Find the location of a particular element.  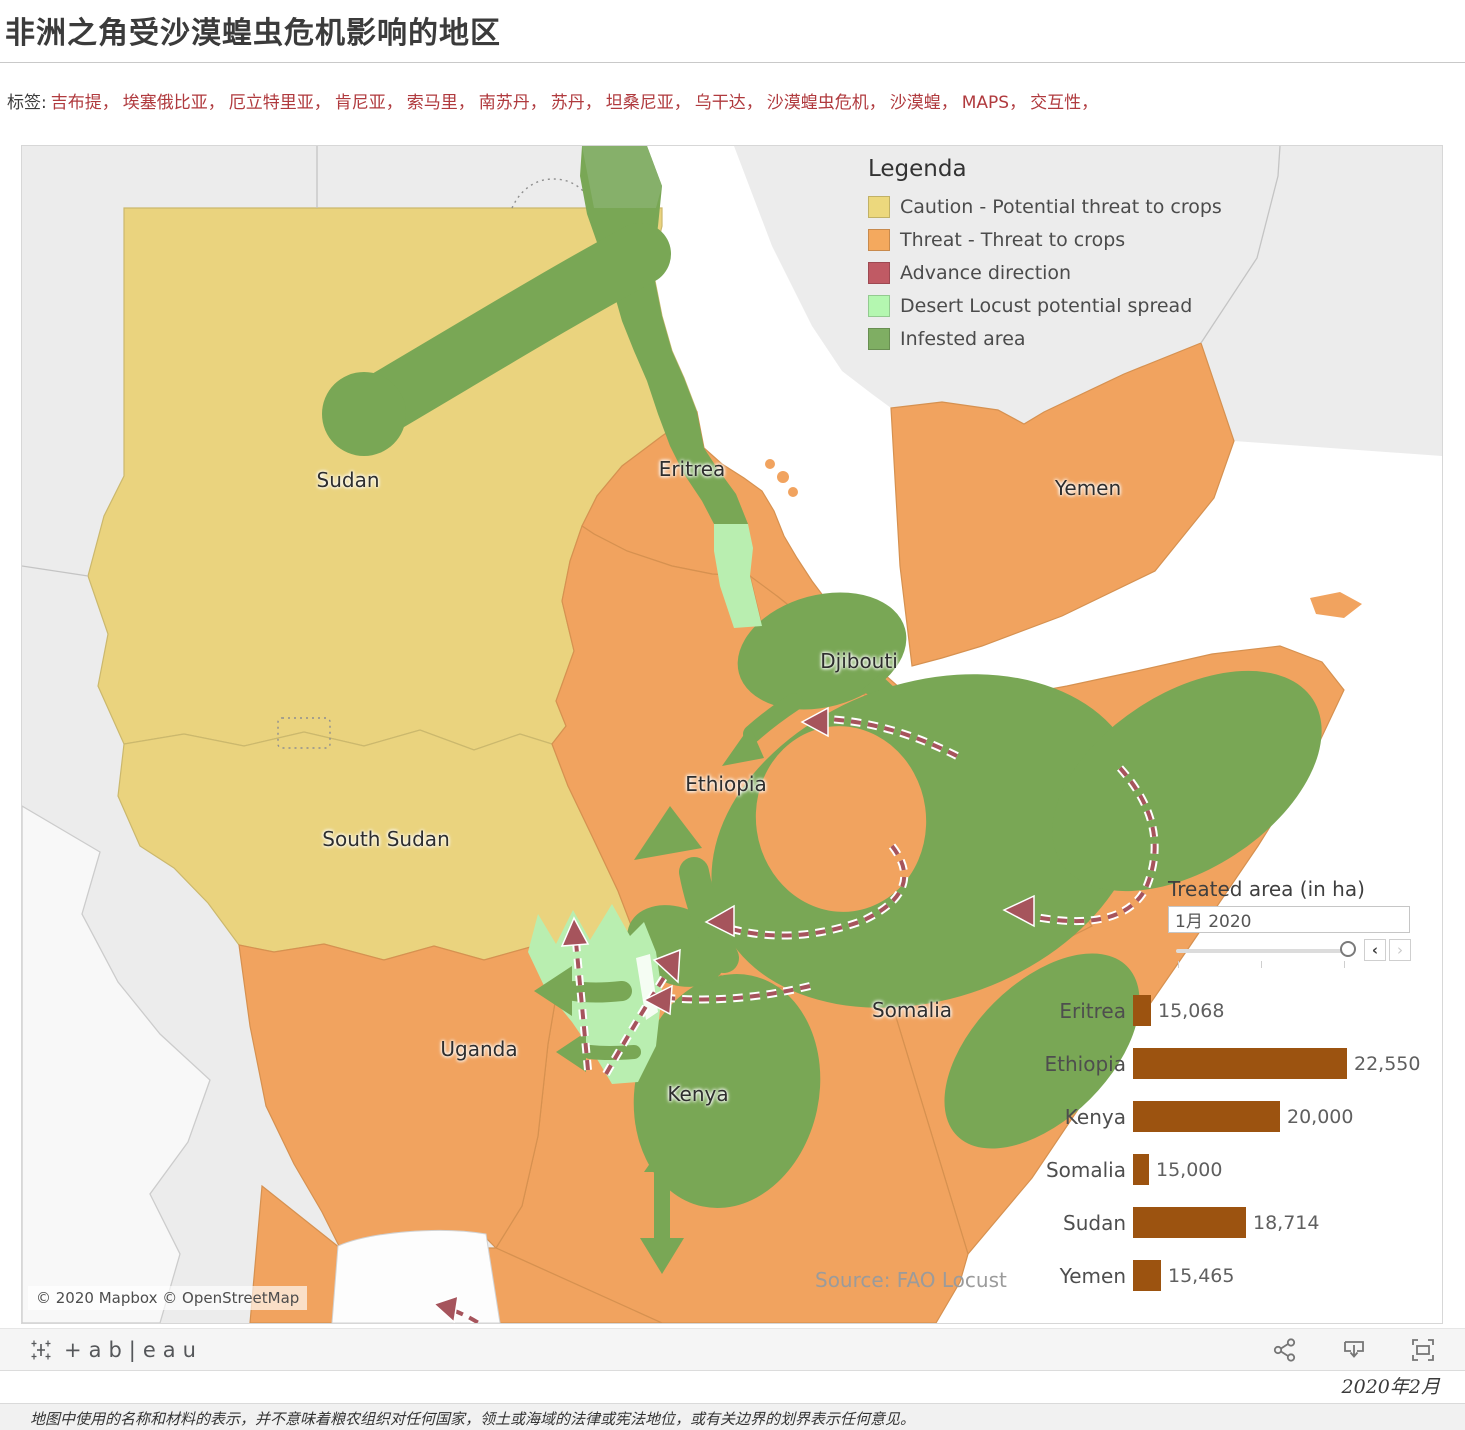

tag-link: 厄立特里亚， is located at coordinates (279, 103).